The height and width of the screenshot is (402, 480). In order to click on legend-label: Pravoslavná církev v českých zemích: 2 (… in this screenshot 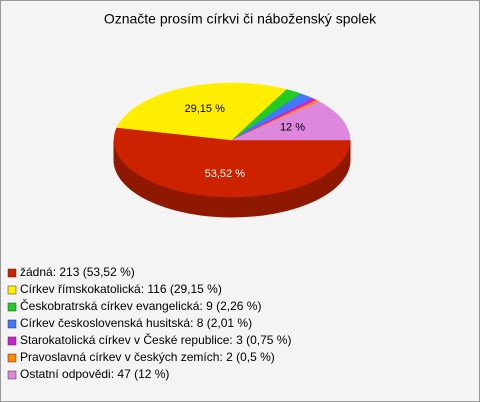, I will do `click(147, 357)`.